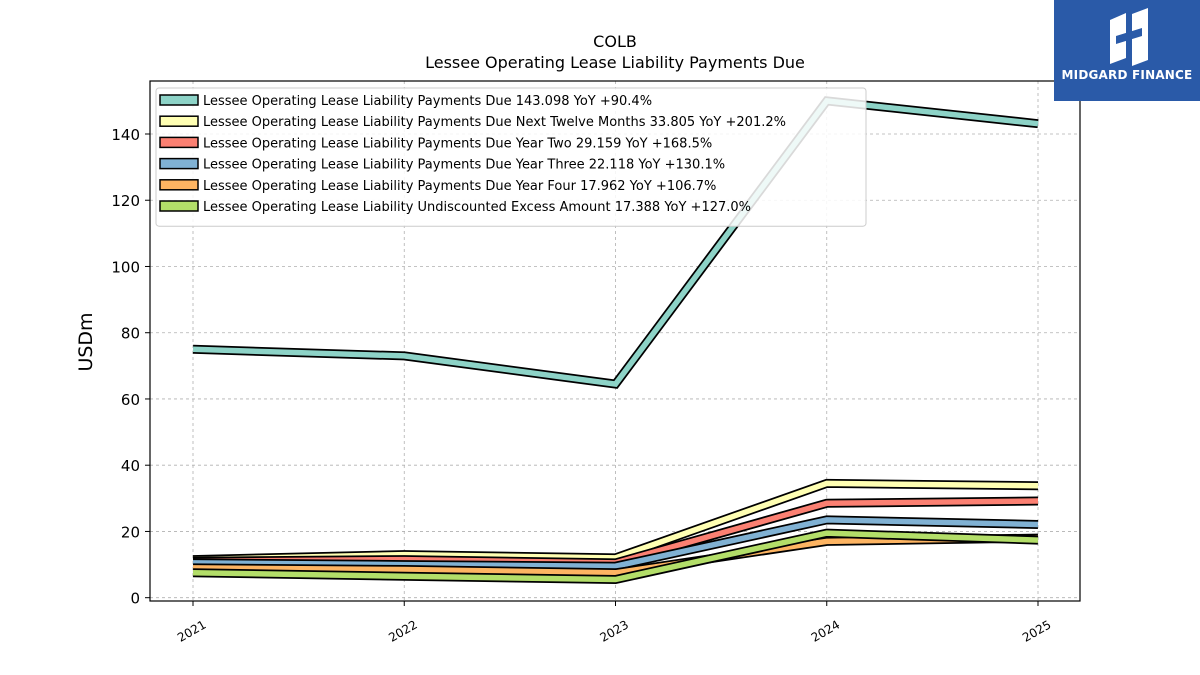 The width and height of the screenshot is (1200, 675). What do you see at coordinates (130, 466) in the screenshot?
I see `y-tick-label: 40` at bounding box center [130, 466].